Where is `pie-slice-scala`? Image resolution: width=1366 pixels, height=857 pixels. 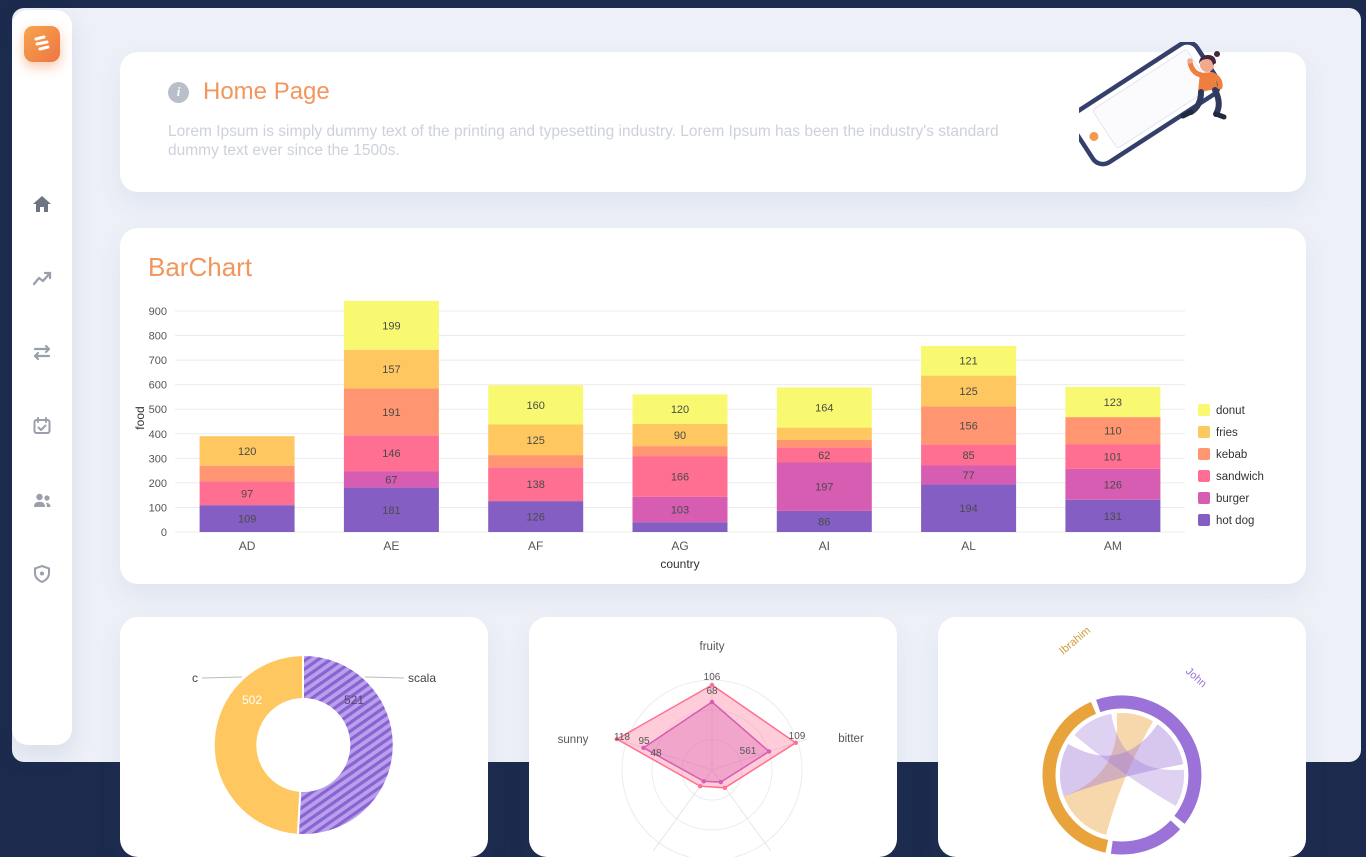
pie-slice-scala is located at coordinates (345, 744).